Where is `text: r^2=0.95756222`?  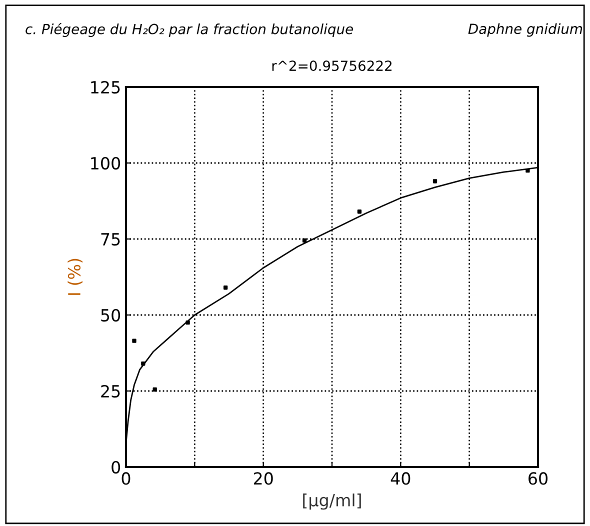
text: r^2=0.95756222 is located at coordinates (332, 66).